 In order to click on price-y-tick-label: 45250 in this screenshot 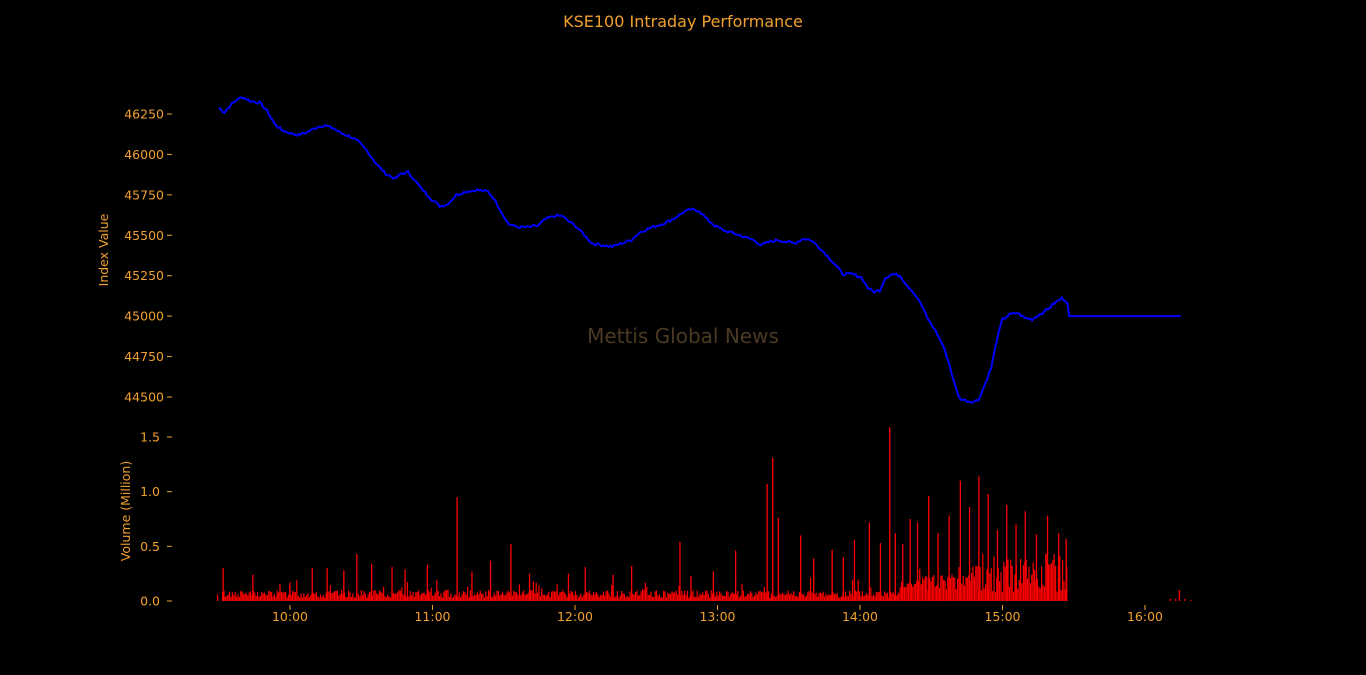, I will do `click(144, 275)`.